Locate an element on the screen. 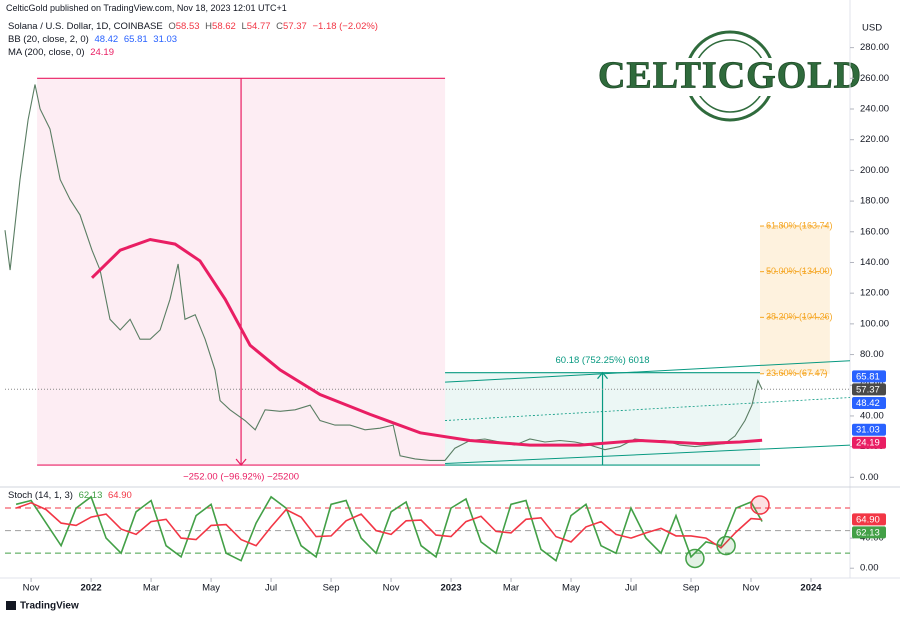 The image size is (900, 617). x-tick-label: 2023 is located at coordinates (450, 588).